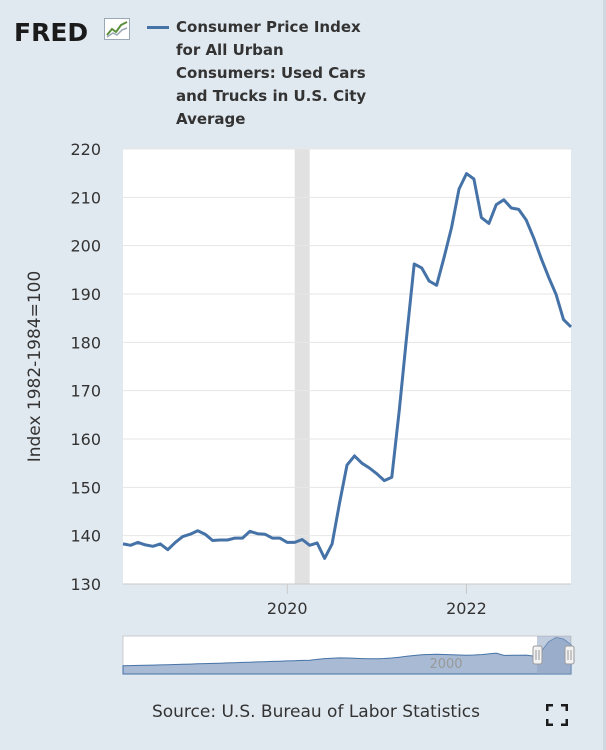 The image size is (606, 750). I want to click on legend-swatch, so click(158, 27).